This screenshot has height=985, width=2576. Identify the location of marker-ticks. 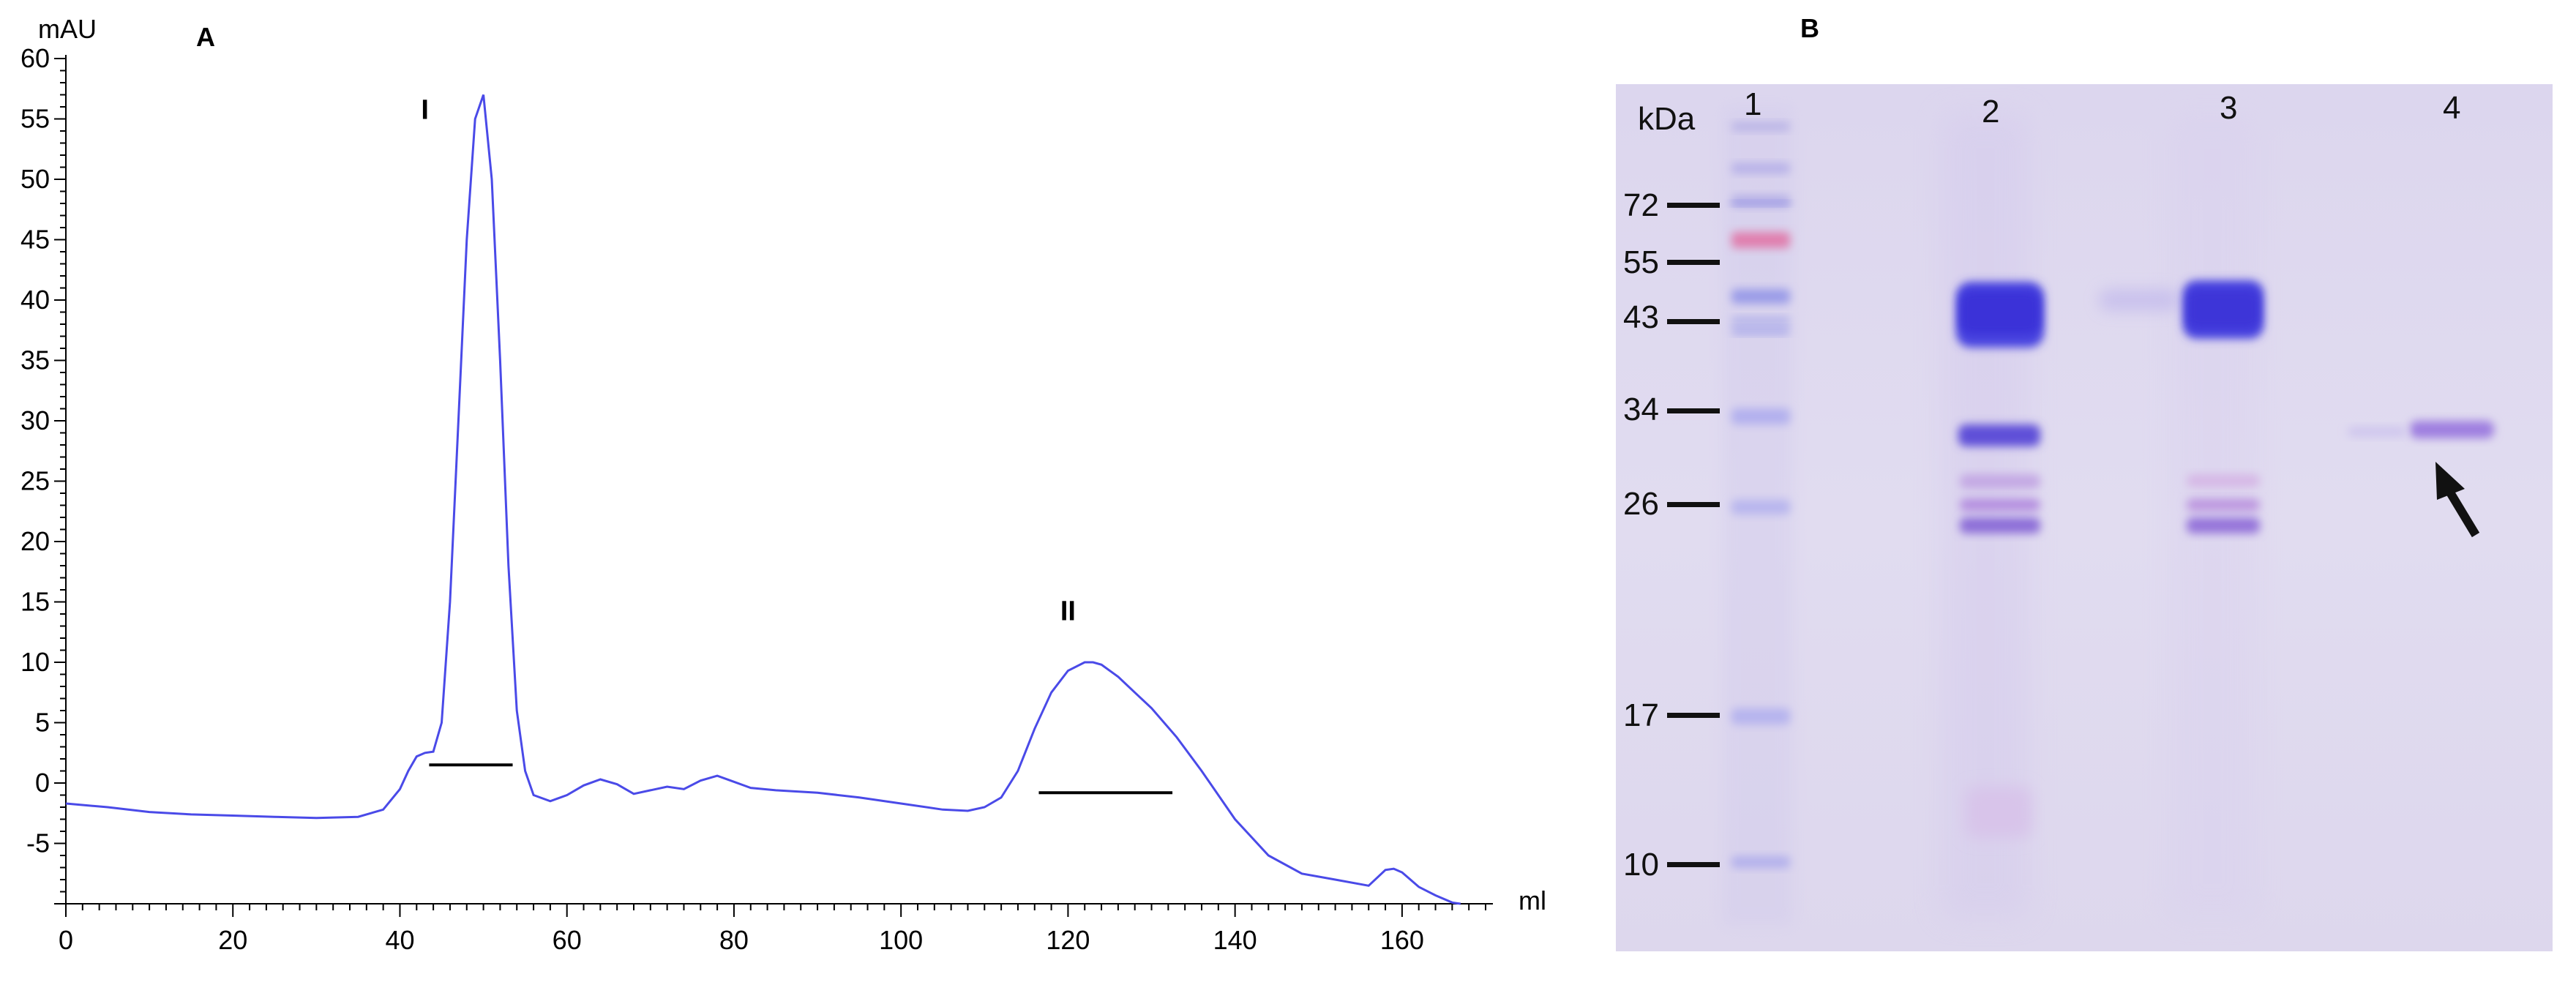
(1693, 535).